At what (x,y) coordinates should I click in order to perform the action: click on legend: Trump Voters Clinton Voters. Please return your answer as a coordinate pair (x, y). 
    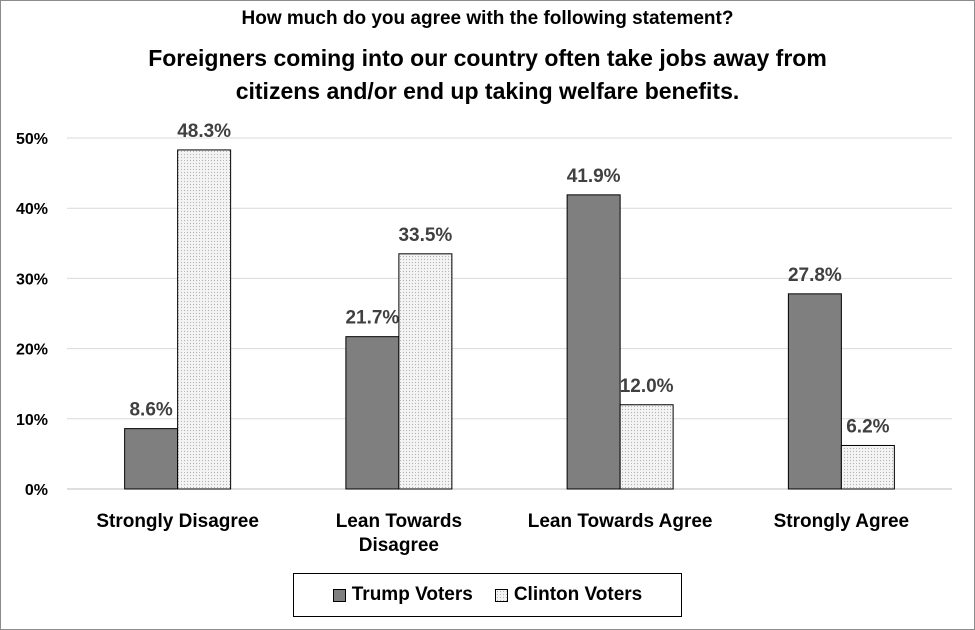
    Looking at the image, I should click on (487, 595).